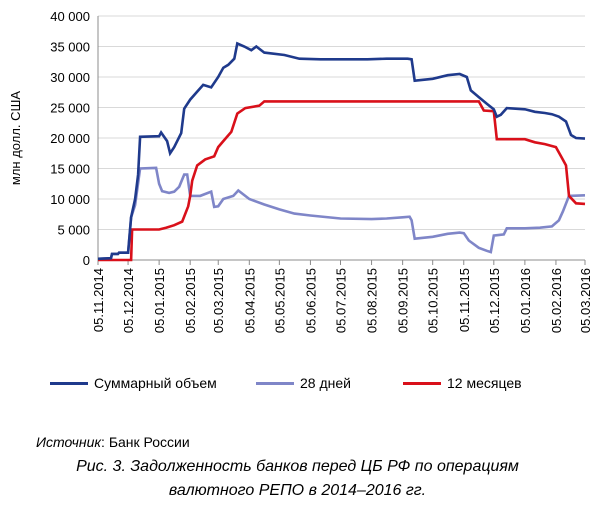 The height and width of the screenshot is (507, 595). What do you see at coordinates (372, 300) in the screenshot?
I see `x-tick-label: 05.08.2015` at bounding box center [372, 300].